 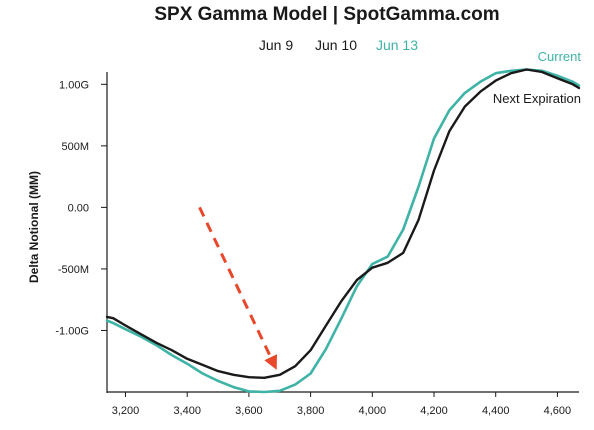 I want to click on x-tick-label: 3,800, so click(x=311, y=411).